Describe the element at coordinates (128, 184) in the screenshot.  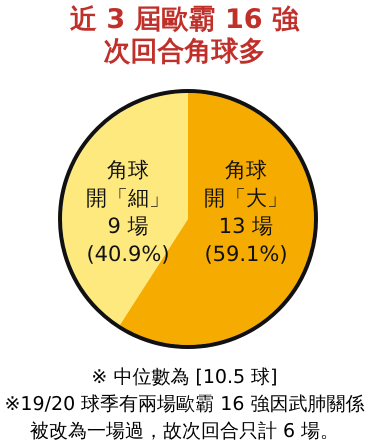
I see `slice-label: 角球開「細」` at that location.